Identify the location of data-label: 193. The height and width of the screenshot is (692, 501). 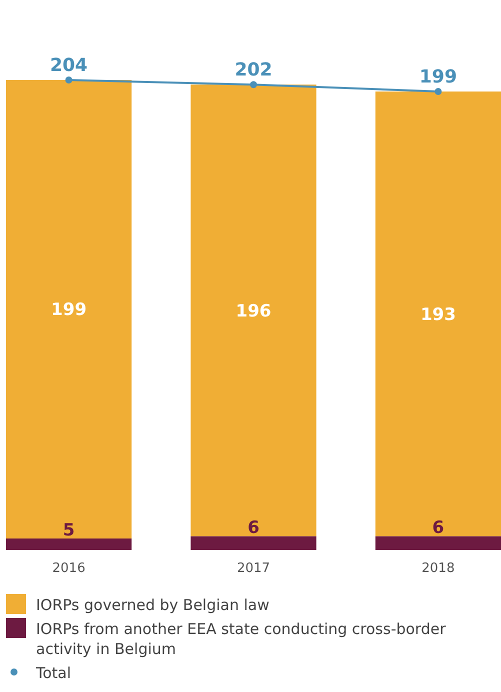
(438, 314).